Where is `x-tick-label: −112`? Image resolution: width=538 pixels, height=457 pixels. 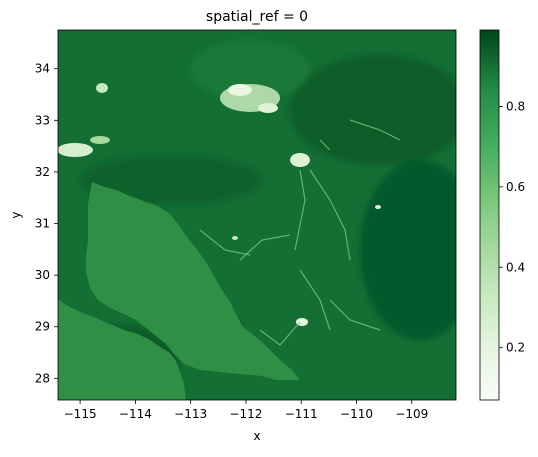 x-tick-label: −112 is located at coordinates (245, 414).